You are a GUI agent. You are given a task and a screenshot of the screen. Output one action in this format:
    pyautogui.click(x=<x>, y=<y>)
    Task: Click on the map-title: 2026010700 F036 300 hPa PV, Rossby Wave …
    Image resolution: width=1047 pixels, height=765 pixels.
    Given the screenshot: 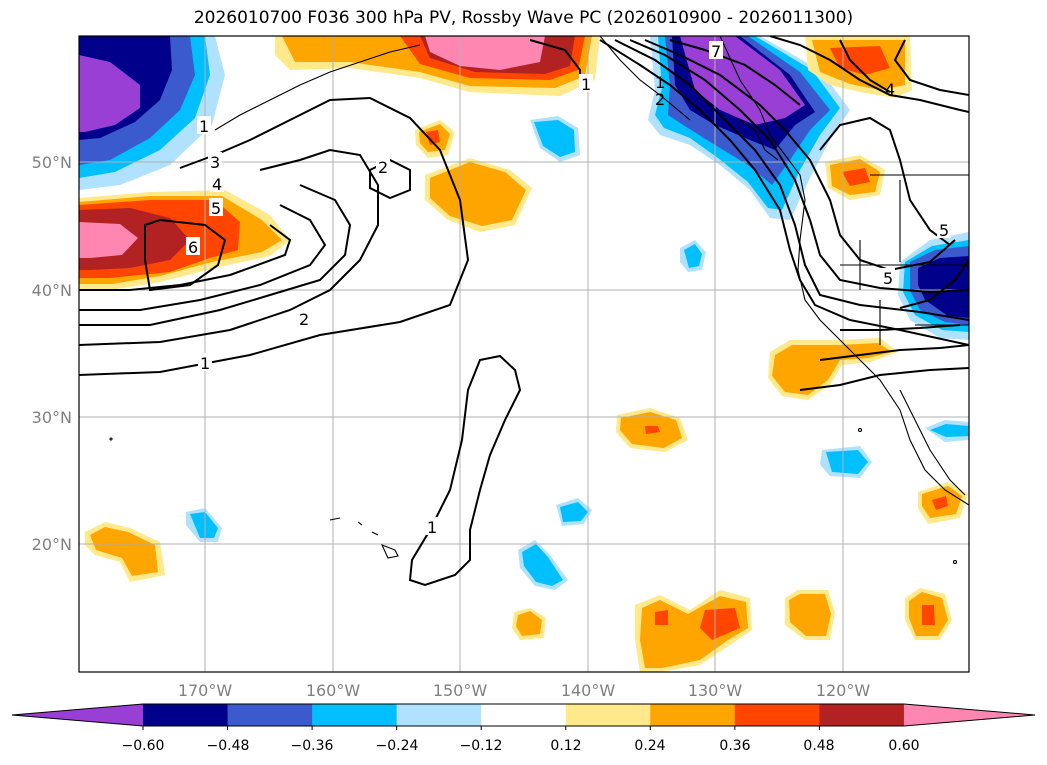 What is the action you would take?
    pyautogui.click(x=523, y=18)
    